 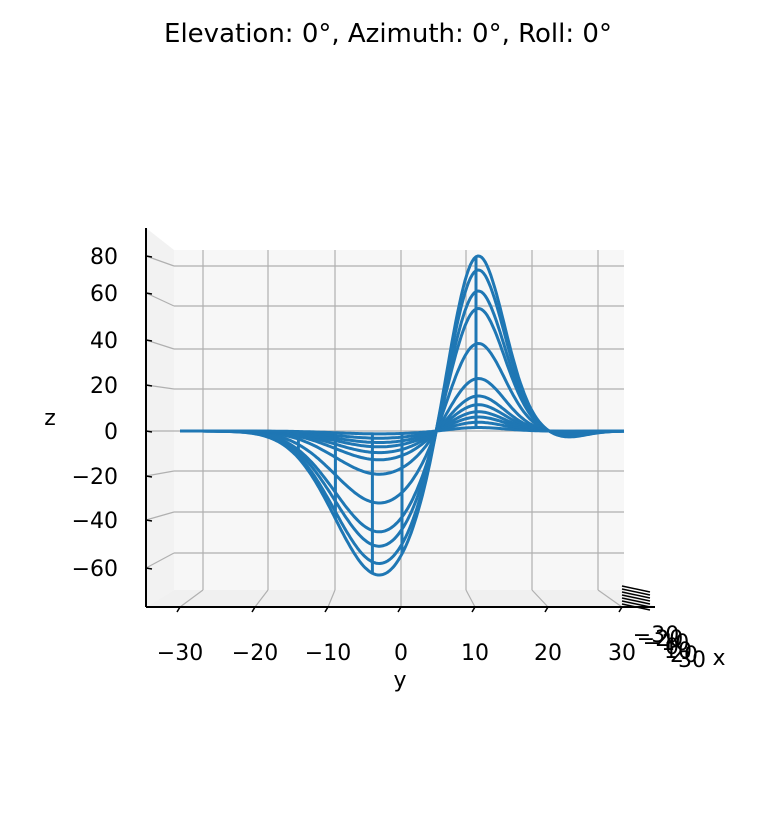 I want to click on y-tick-label: −10, so click(x=328, y=653).